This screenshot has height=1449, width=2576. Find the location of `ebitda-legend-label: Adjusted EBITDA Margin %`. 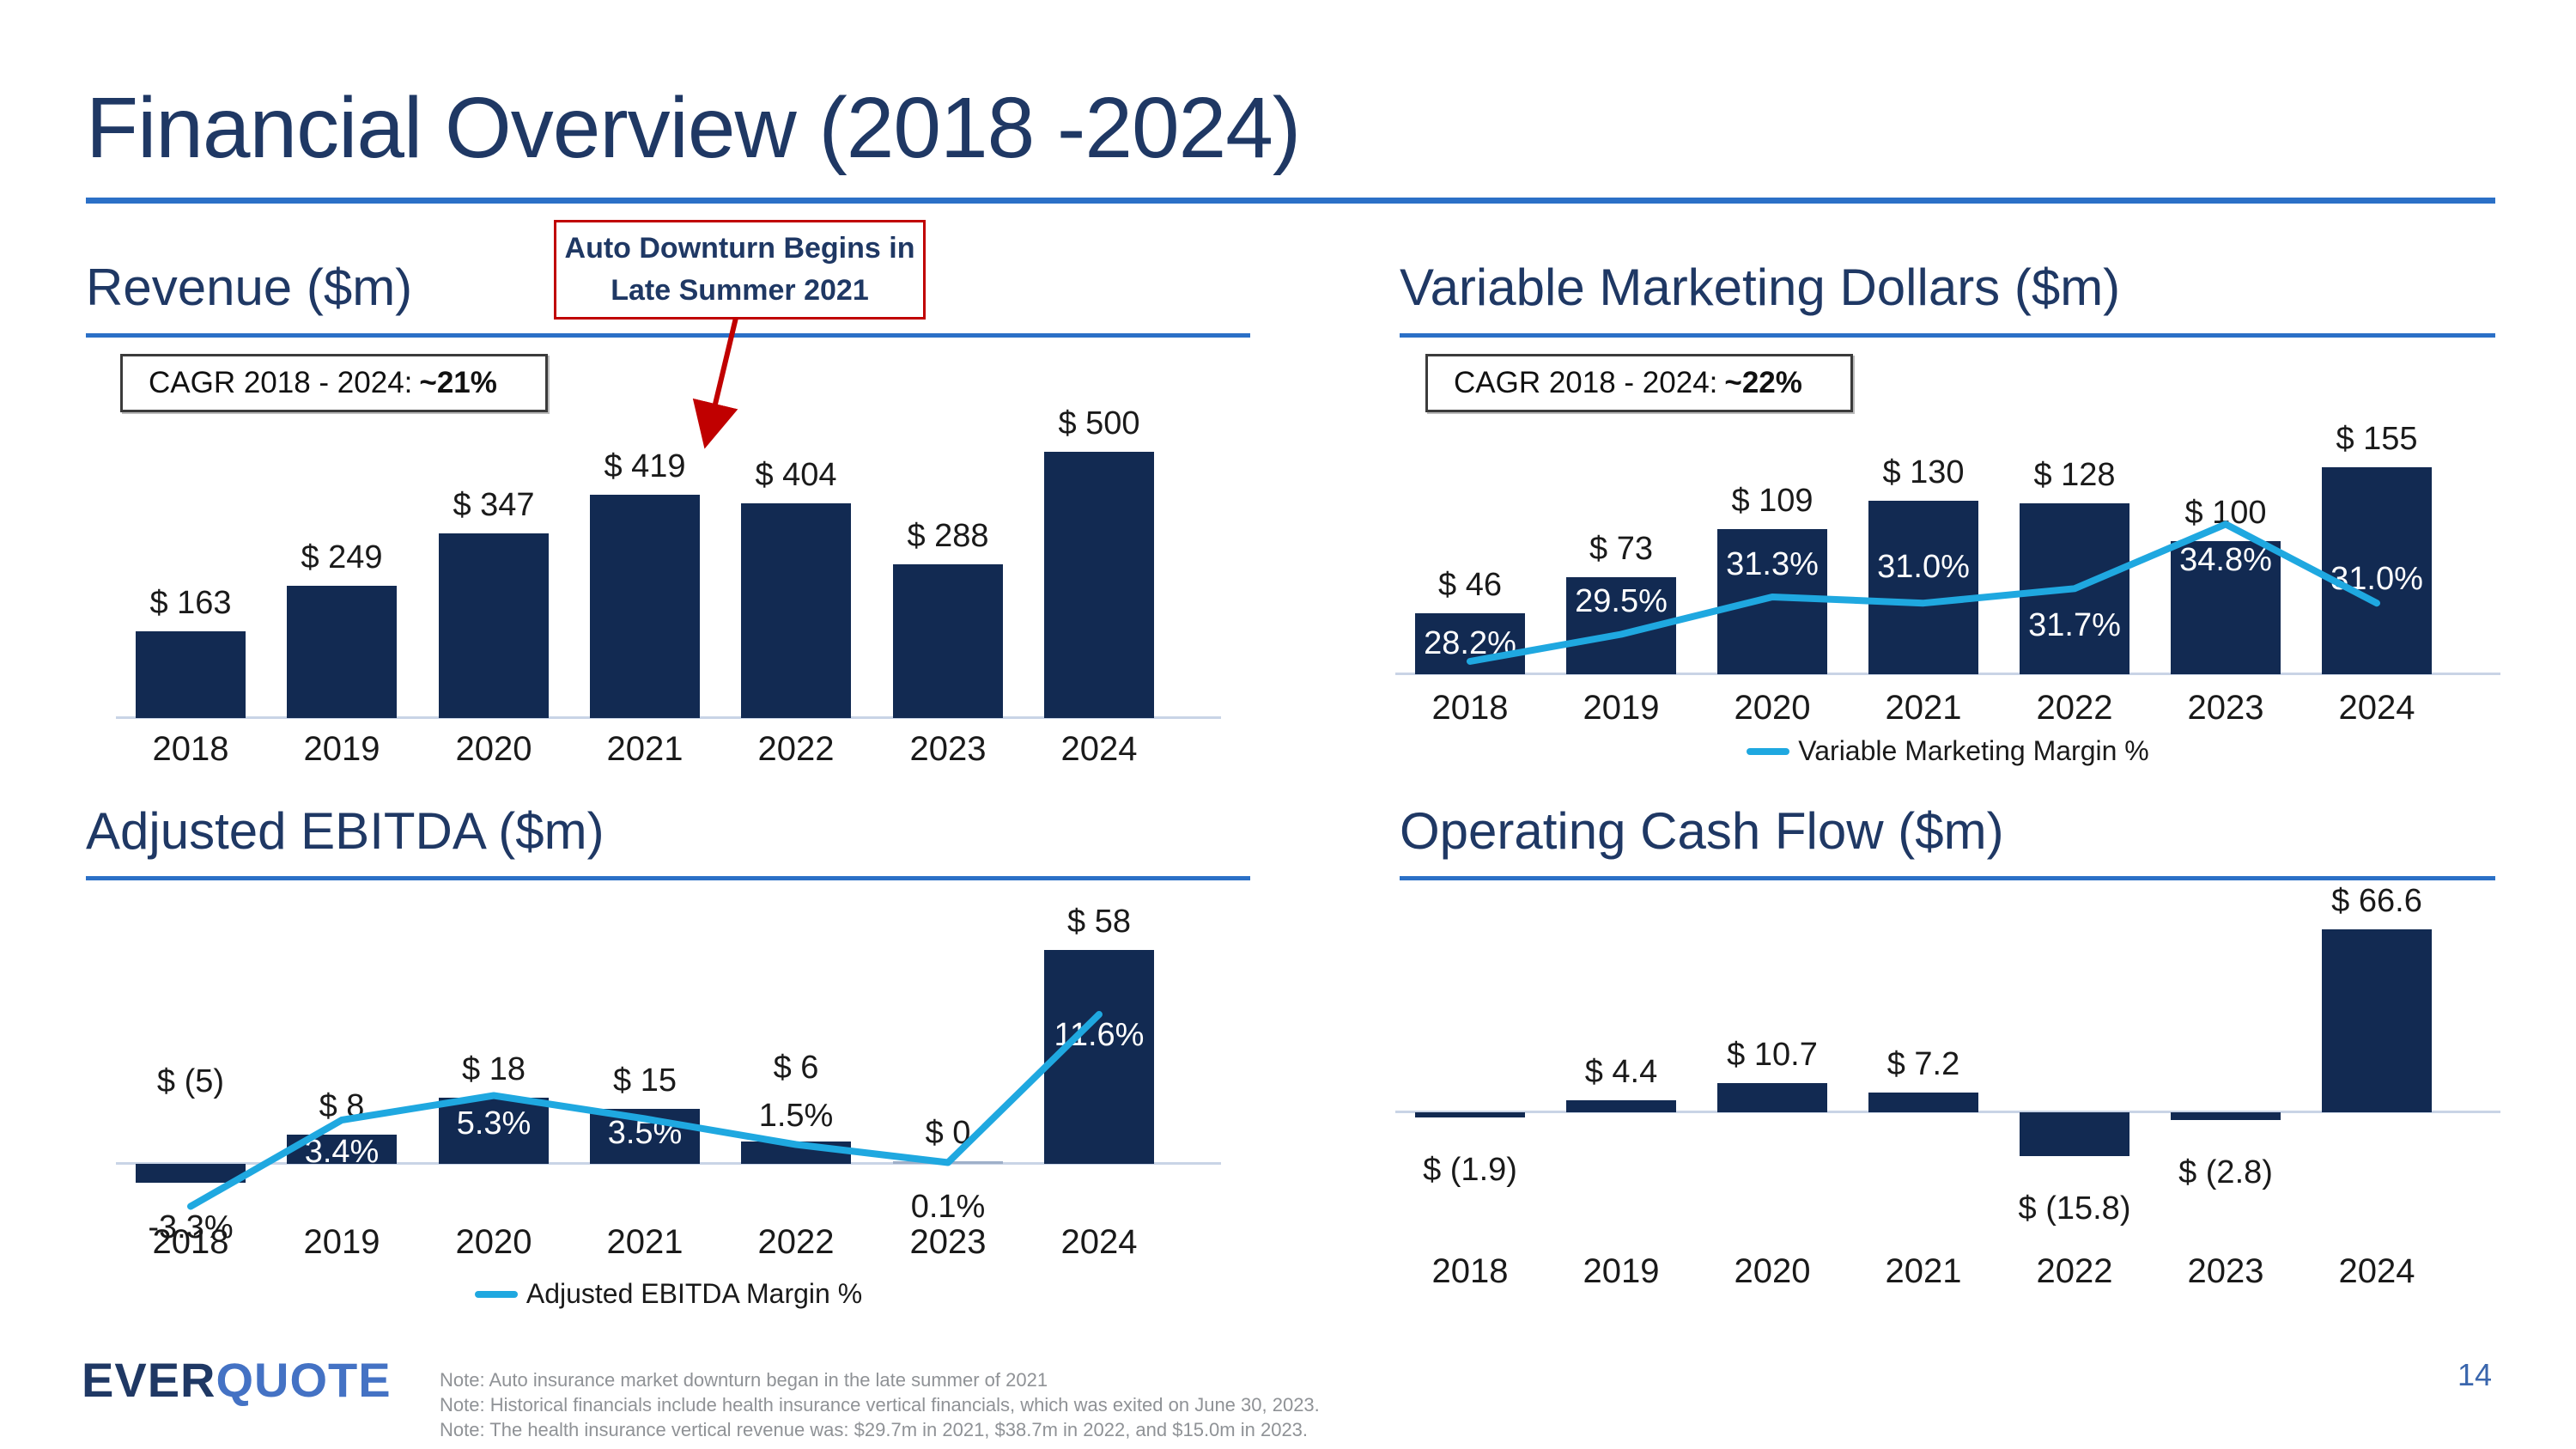

ebitda-legend-label: Adjusted EBITDA Margin % is located at coordinates (695, 1293).